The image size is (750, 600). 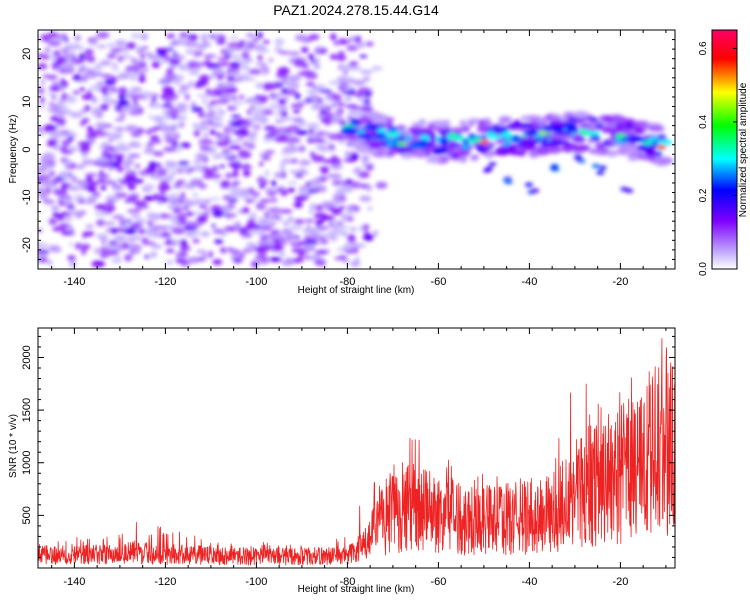 I want to click on y-tick-label: 2000, so click(x=27, y=357).